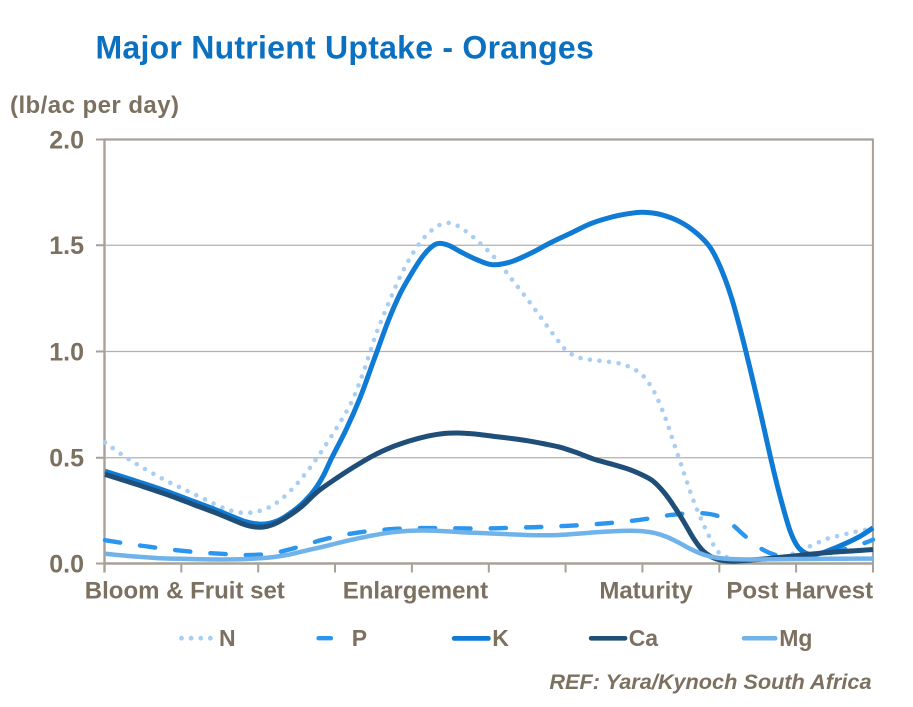 The height and width of the screenshot is (707, 913). I want to click on svg-text: Post Harvest, so click(799, 591).